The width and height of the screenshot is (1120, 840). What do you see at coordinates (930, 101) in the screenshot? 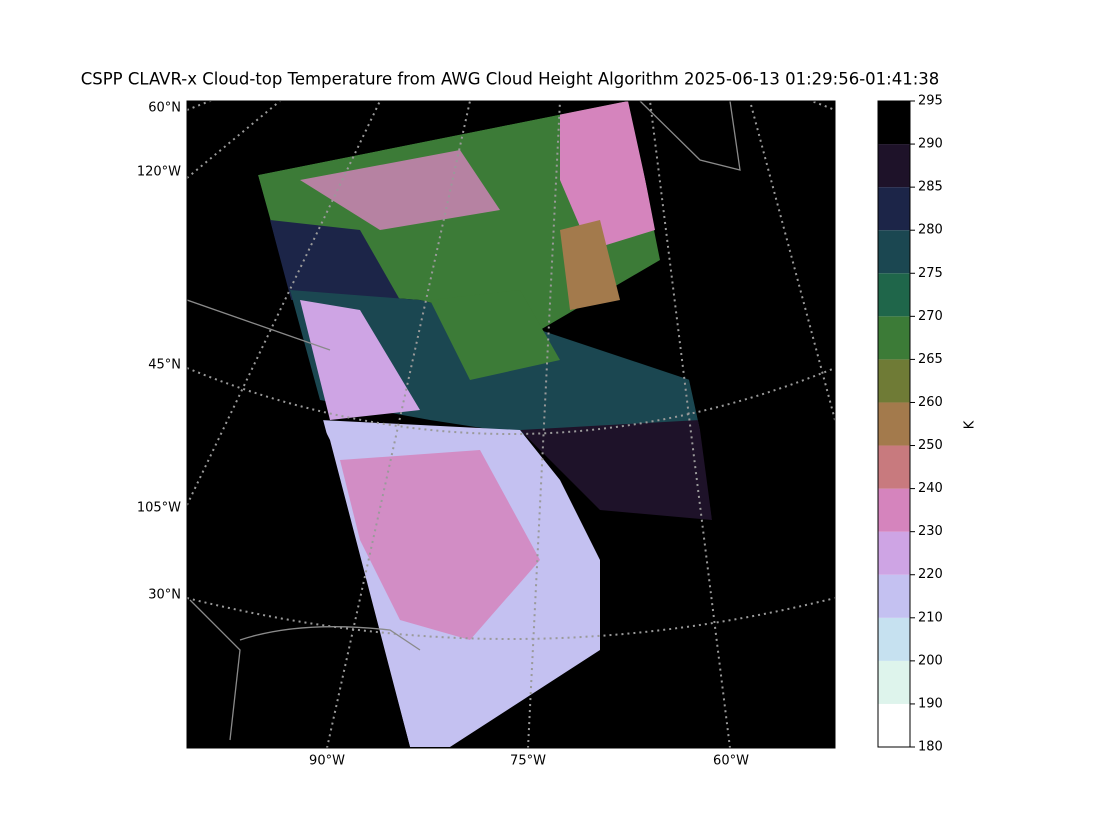
I see `colorbar-tick-label: 295` at bounding box center [930, 101].